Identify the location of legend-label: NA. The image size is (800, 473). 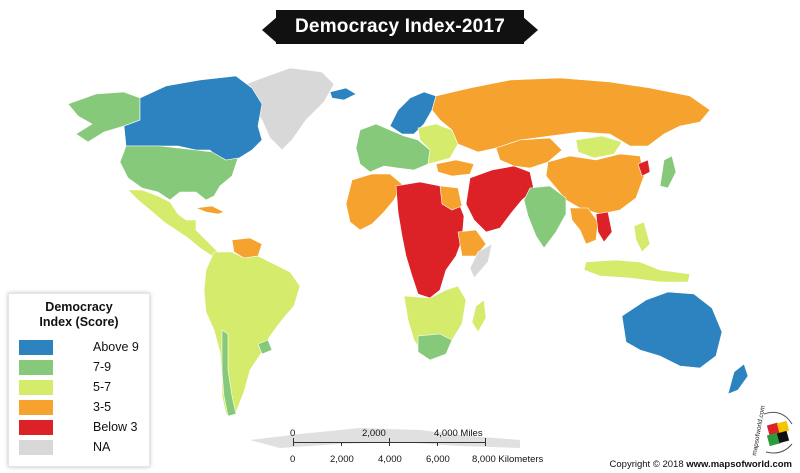
(102, 447).